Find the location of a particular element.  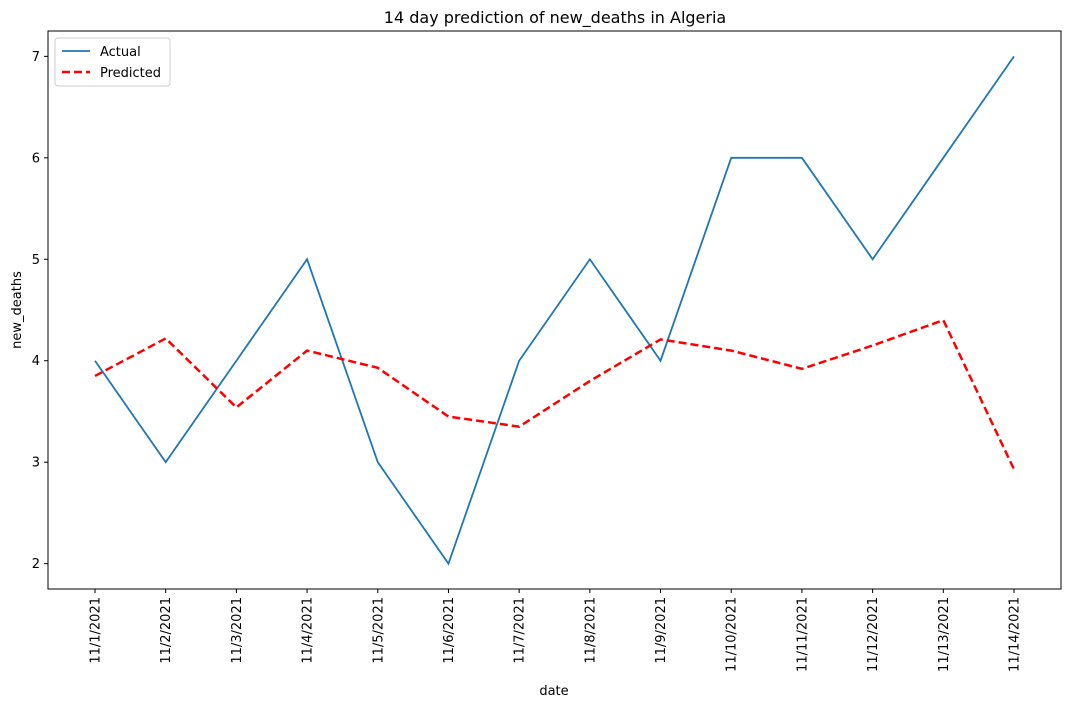

y-axis-label: new_deaths is located at coordinates (17, 310).